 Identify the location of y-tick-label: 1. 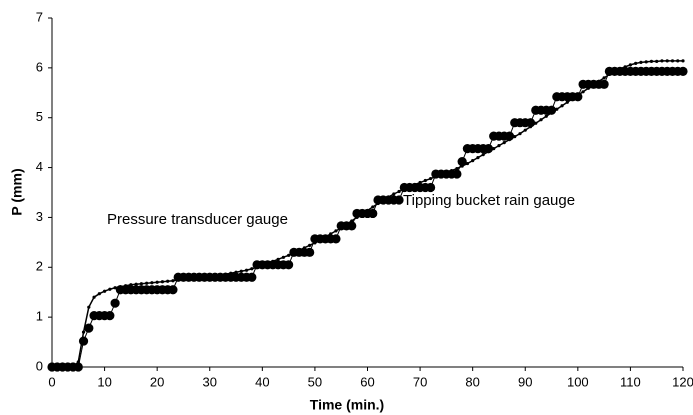
(39, 316).